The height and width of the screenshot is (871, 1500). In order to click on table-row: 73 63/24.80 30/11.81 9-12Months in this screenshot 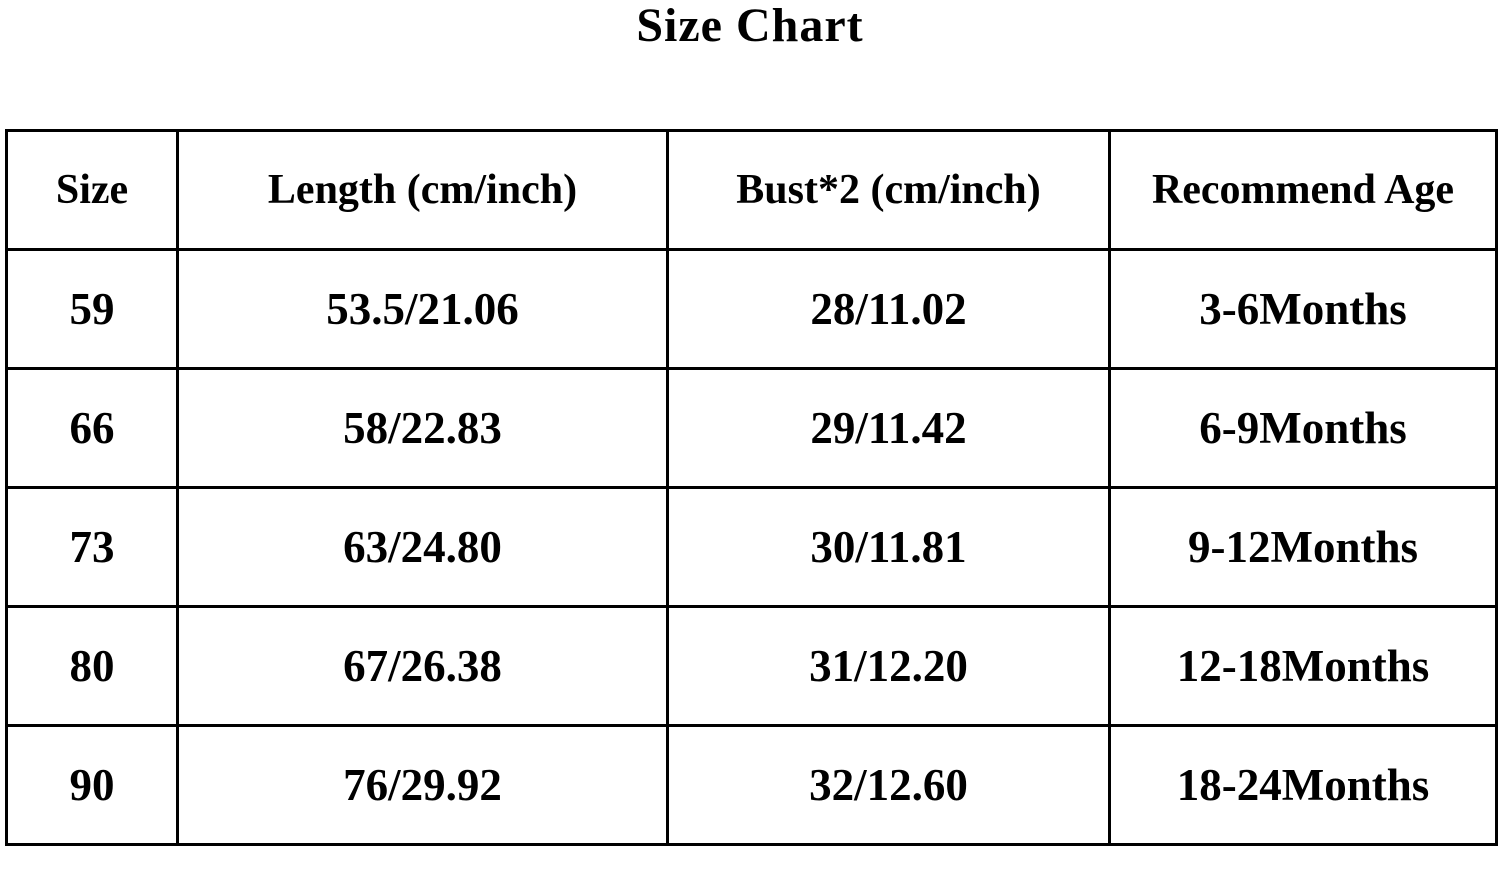, I will do `click(751, 547)`.